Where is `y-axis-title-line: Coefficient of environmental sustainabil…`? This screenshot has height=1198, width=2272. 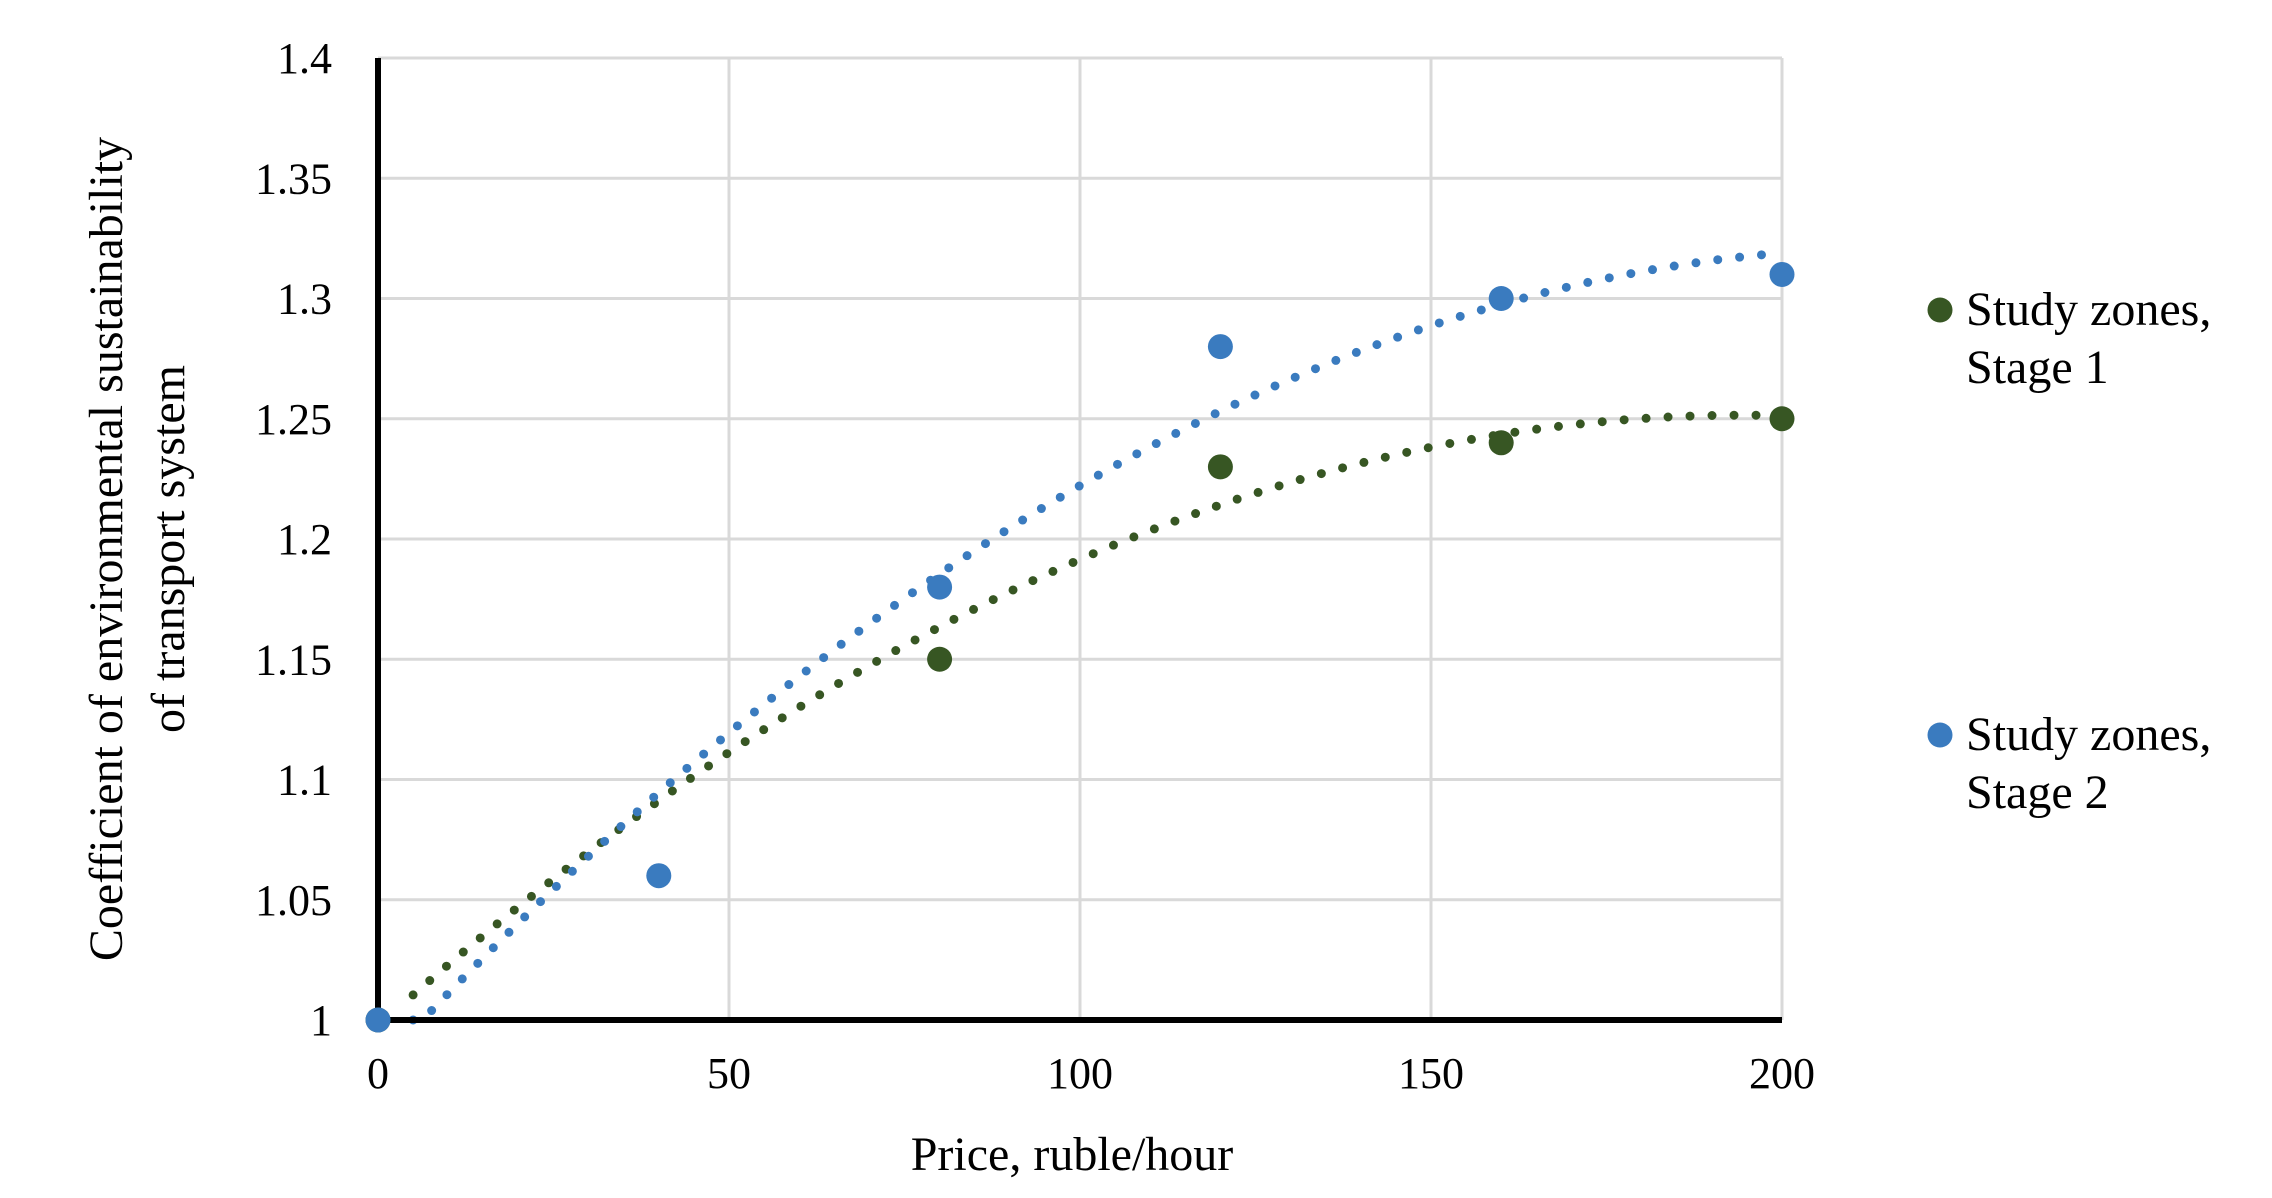 y-axis-title-line: Coefficient of environmental sustainabil… is located at coordinates (106, 549).